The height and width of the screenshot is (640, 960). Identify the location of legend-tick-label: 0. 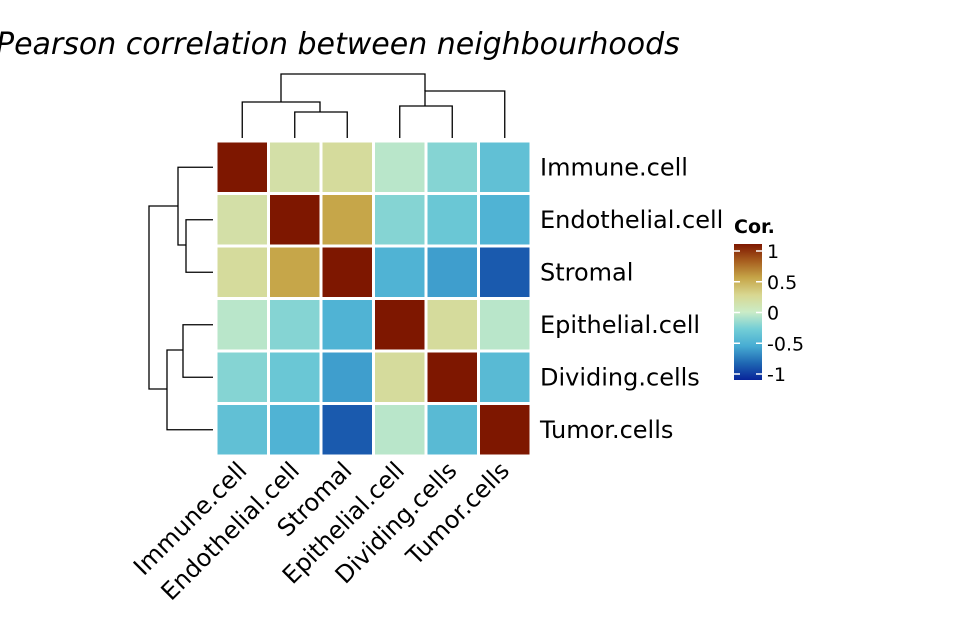
(773, 314).